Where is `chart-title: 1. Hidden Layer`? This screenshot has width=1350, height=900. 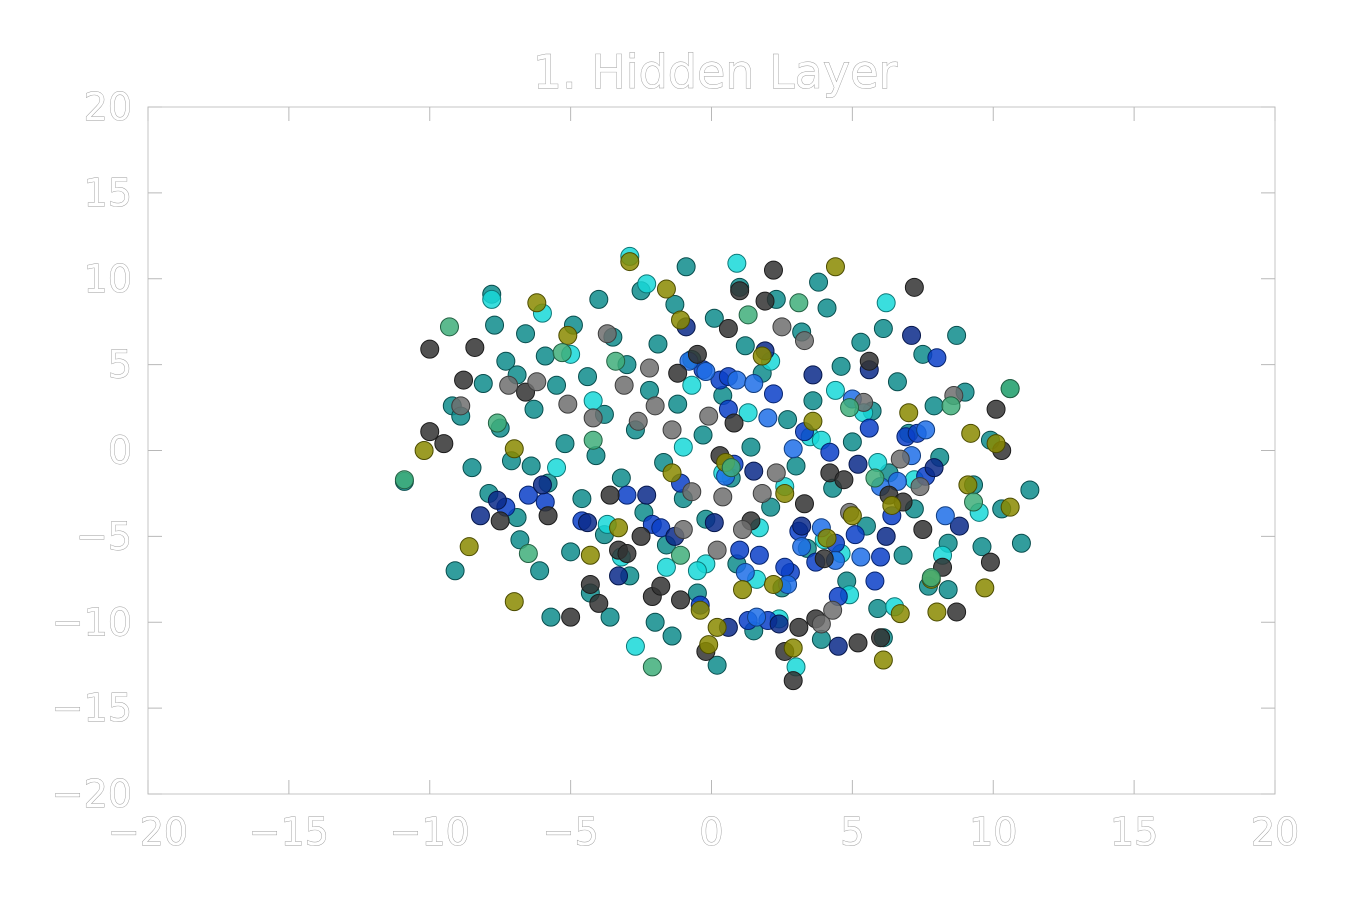 chart-title: 1. Hidden Layer is located at coordinates (715, 72).